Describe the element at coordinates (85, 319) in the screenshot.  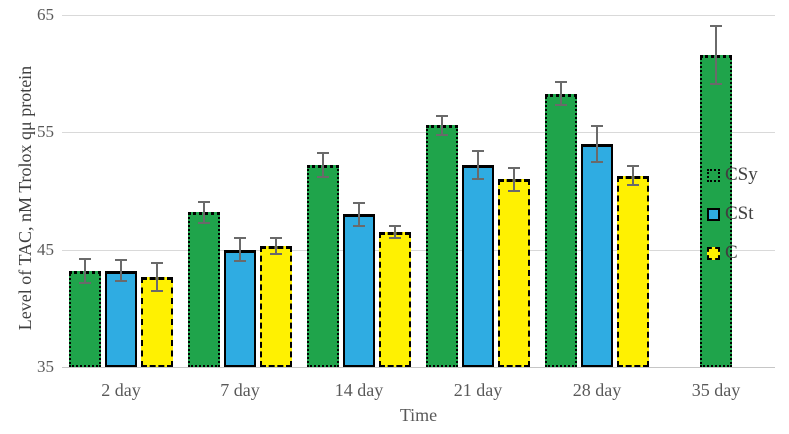
I see `bar-csy-2-day` at that location.